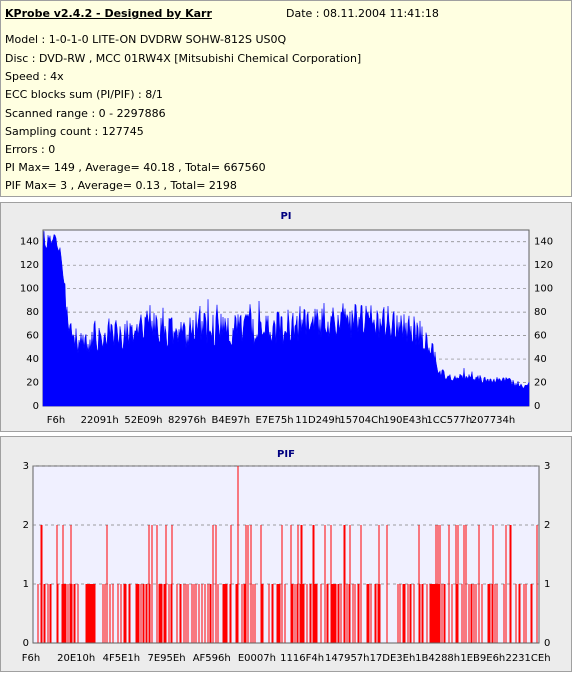 The width and height of the screenshot is (572, 674). Describe the element at coordinates (540, 383) in the screenshot. I see `y-tick-label-right: 20` at that location.